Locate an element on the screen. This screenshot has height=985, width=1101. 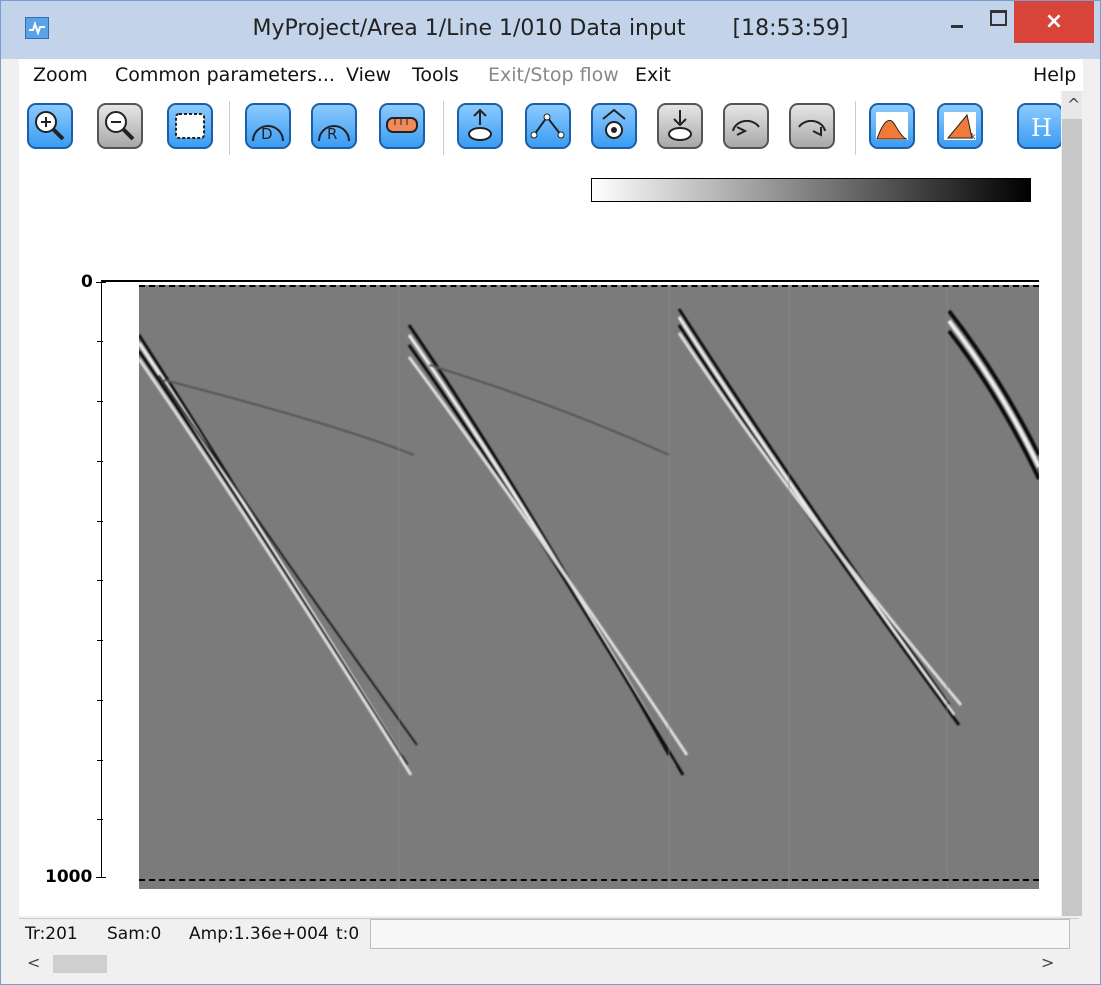
y-axis-label-max: 1000 is located at coordinates (69, 877).